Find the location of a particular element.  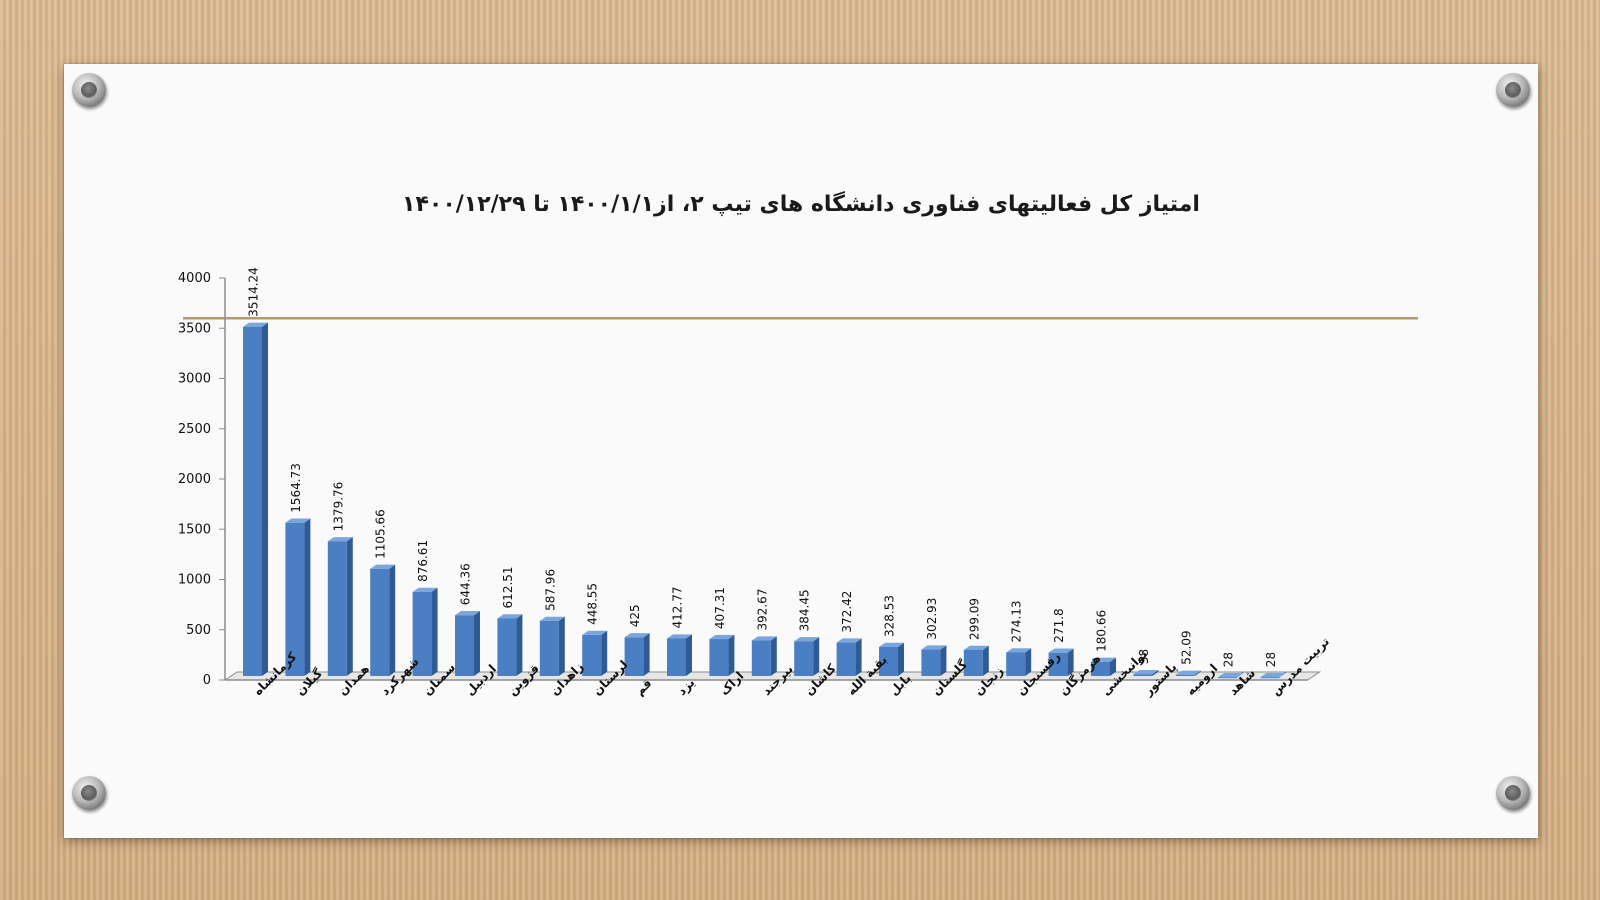

y-tick-label: 2000 is located at coordinates (194, 479).